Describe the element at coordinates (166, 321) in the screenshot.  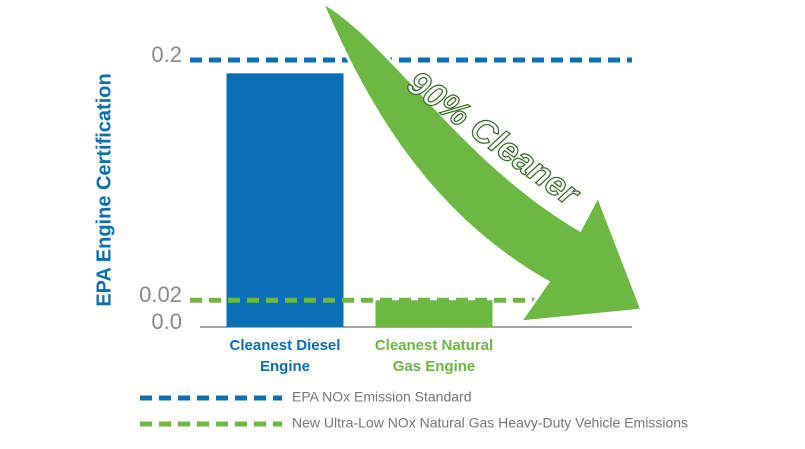
I see `y-tick-label: 0.0` at that location.